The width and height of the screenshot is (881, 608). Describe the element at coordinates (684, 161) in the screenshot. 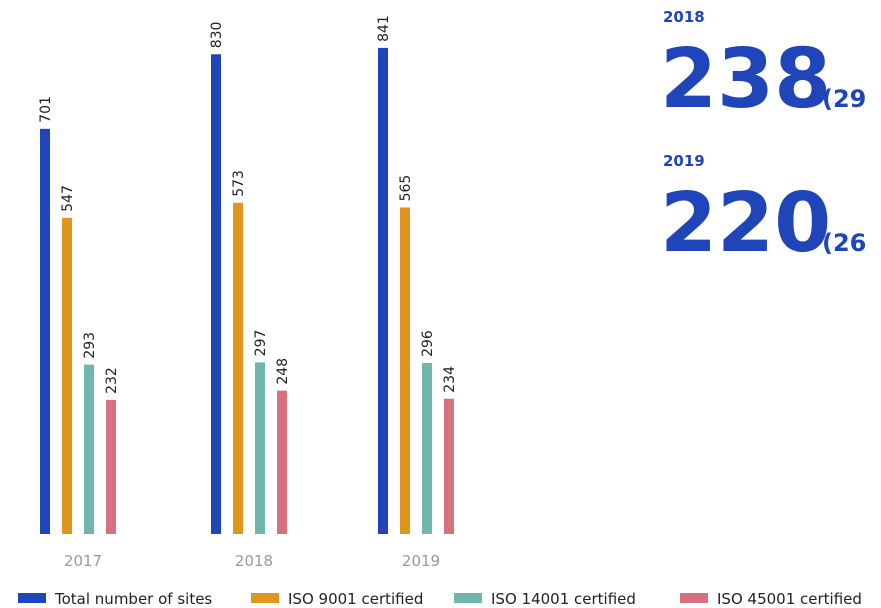

I see `panel-year: 2019` at that location.